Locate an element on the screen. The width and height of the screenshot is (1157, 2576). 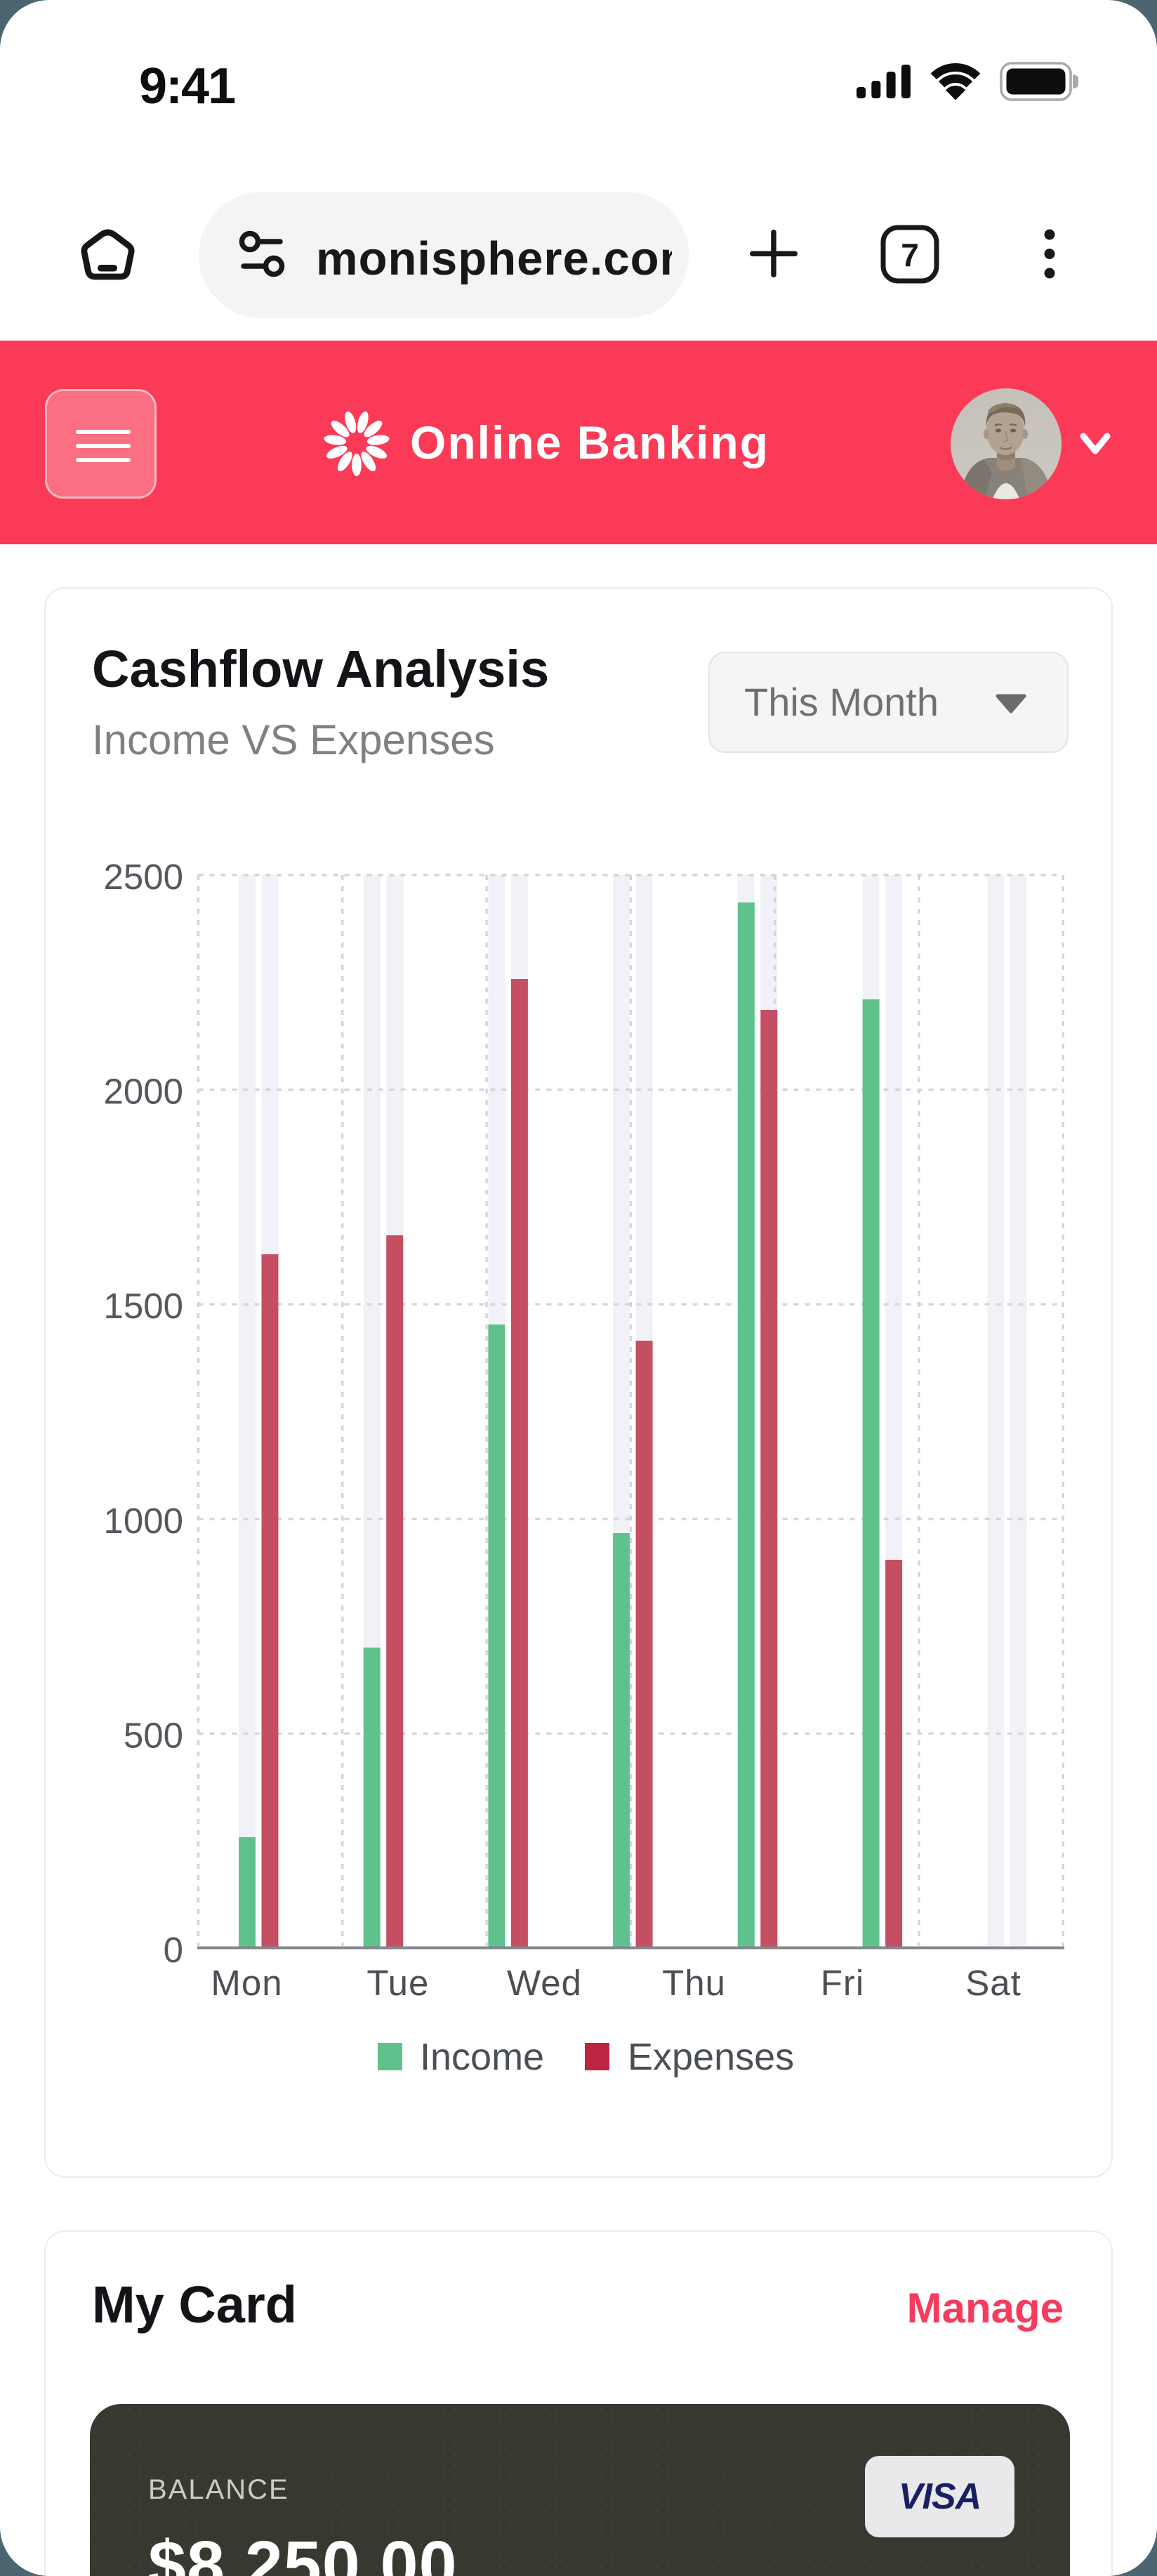
svg-text: Sat is located at coordinates (994, 1983).